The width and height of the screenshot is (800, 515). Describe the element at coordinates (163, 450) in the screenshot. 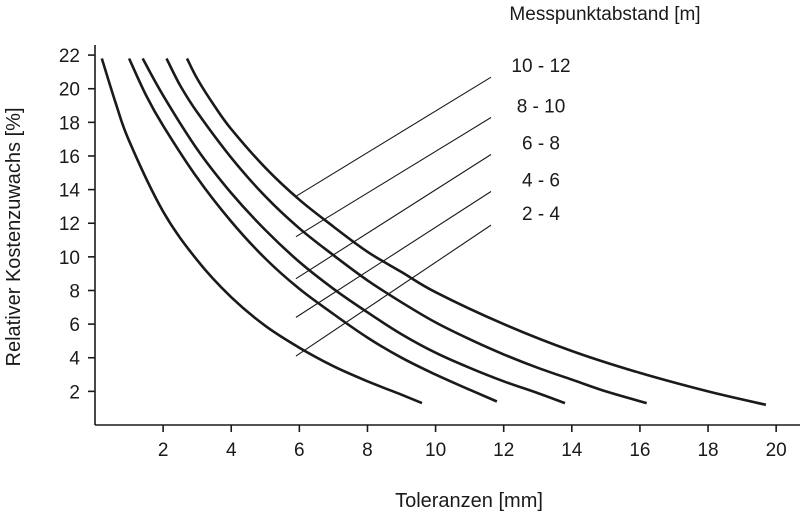

I see `x-tick-label: 2` at that location.